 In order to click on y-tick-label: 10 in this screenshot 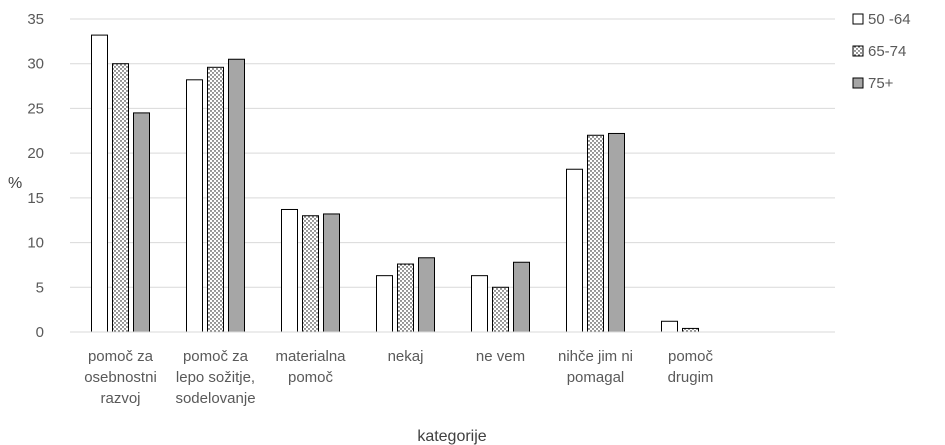, I will do `click(35, 243)`.